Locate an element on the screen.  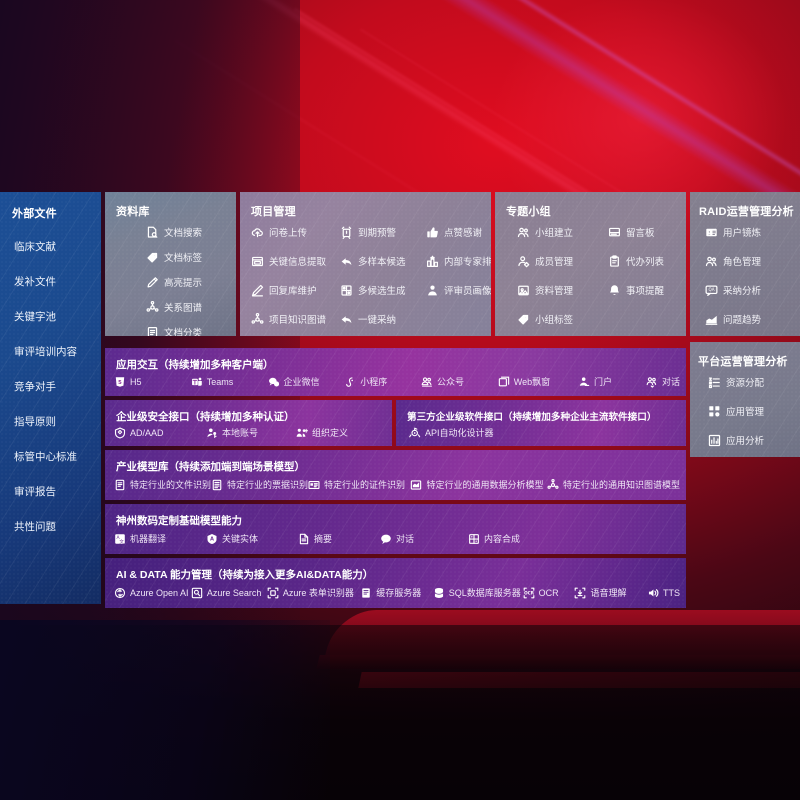
row-ai-data-title: AI & DATA 能力管理（持续为接入更多AI&DATA能力） is located at coordinates (245, 575).